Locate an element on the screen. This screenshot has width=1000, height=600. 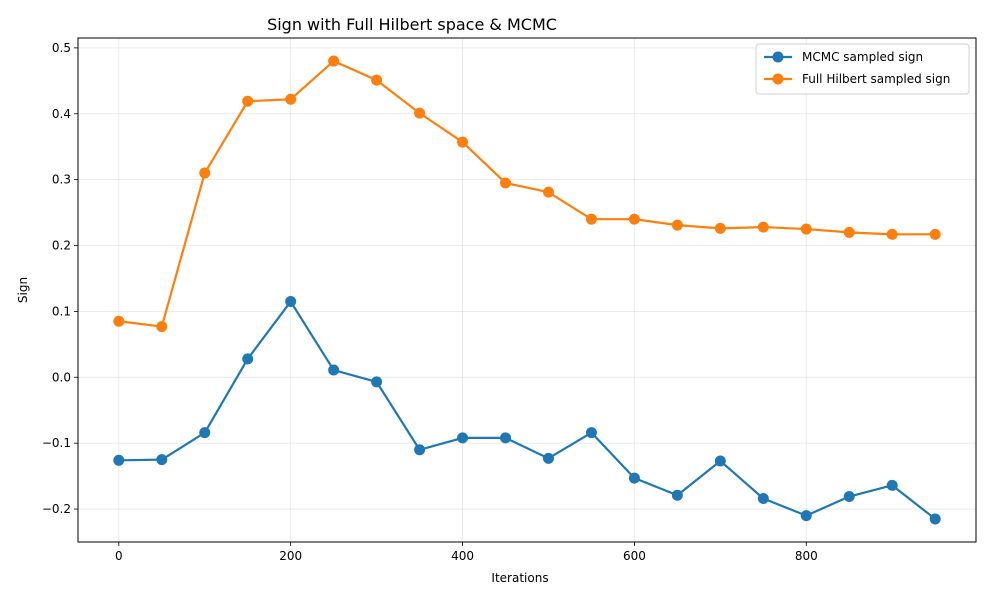
x-tick-label: 600 is located at coordinates (634, 556).